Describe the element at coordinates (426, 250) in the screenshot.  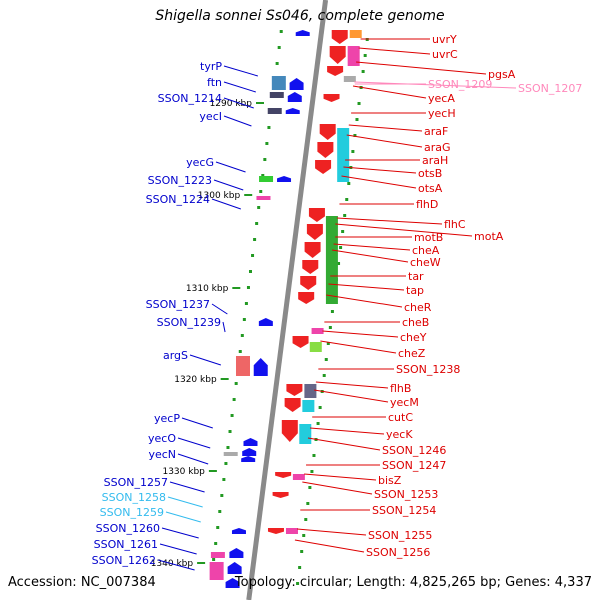
I see `gene-label-chea: cheA` at that location.